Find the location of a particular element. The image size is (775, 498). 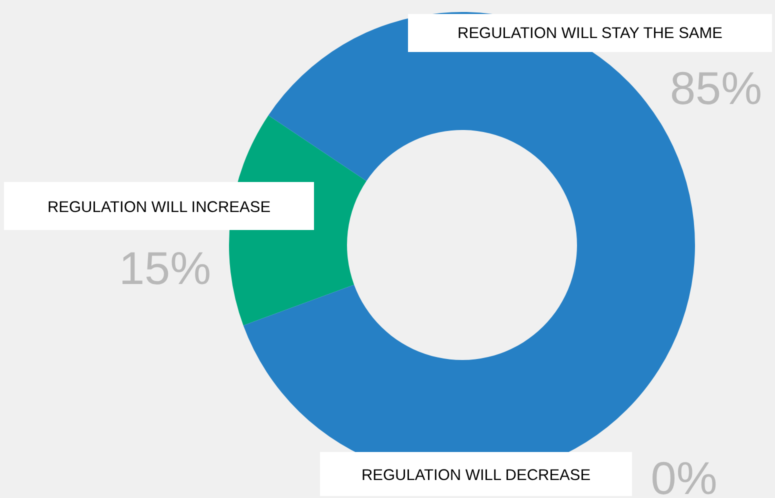

slice-label: REGULATION WILL INCREASE is located at coordinates (159, 207).